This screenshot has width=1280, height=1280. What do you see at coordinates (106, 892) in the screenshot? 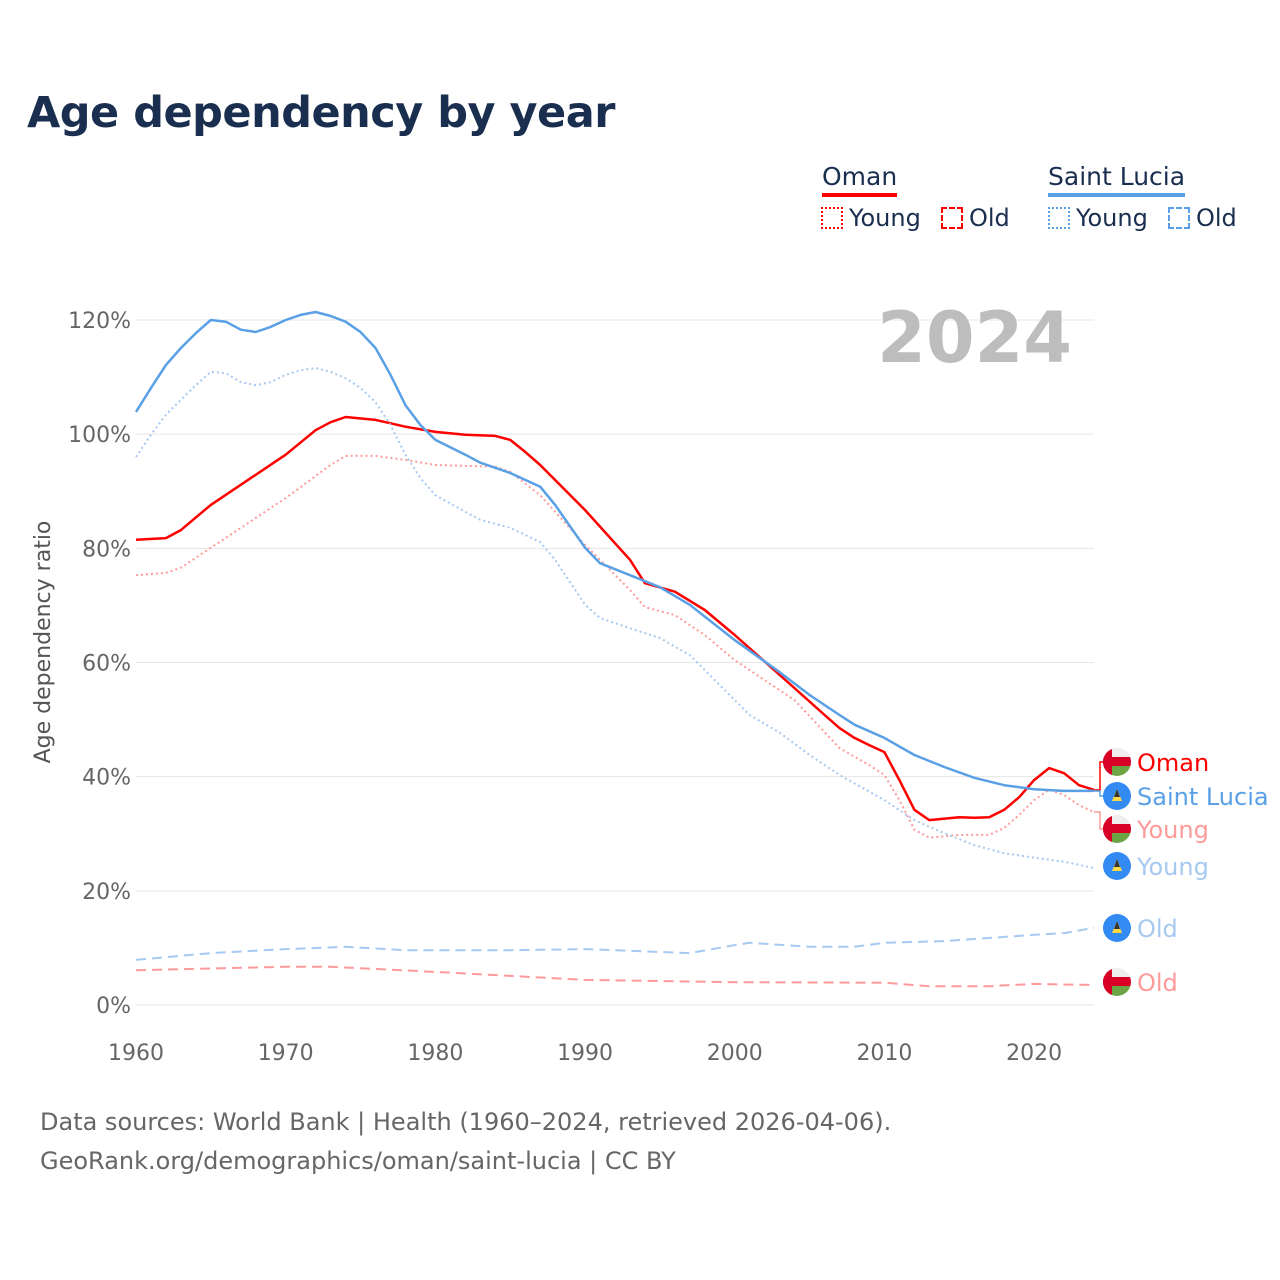
I see `y-tick-label: 20%` at bounding box center [106, 892].